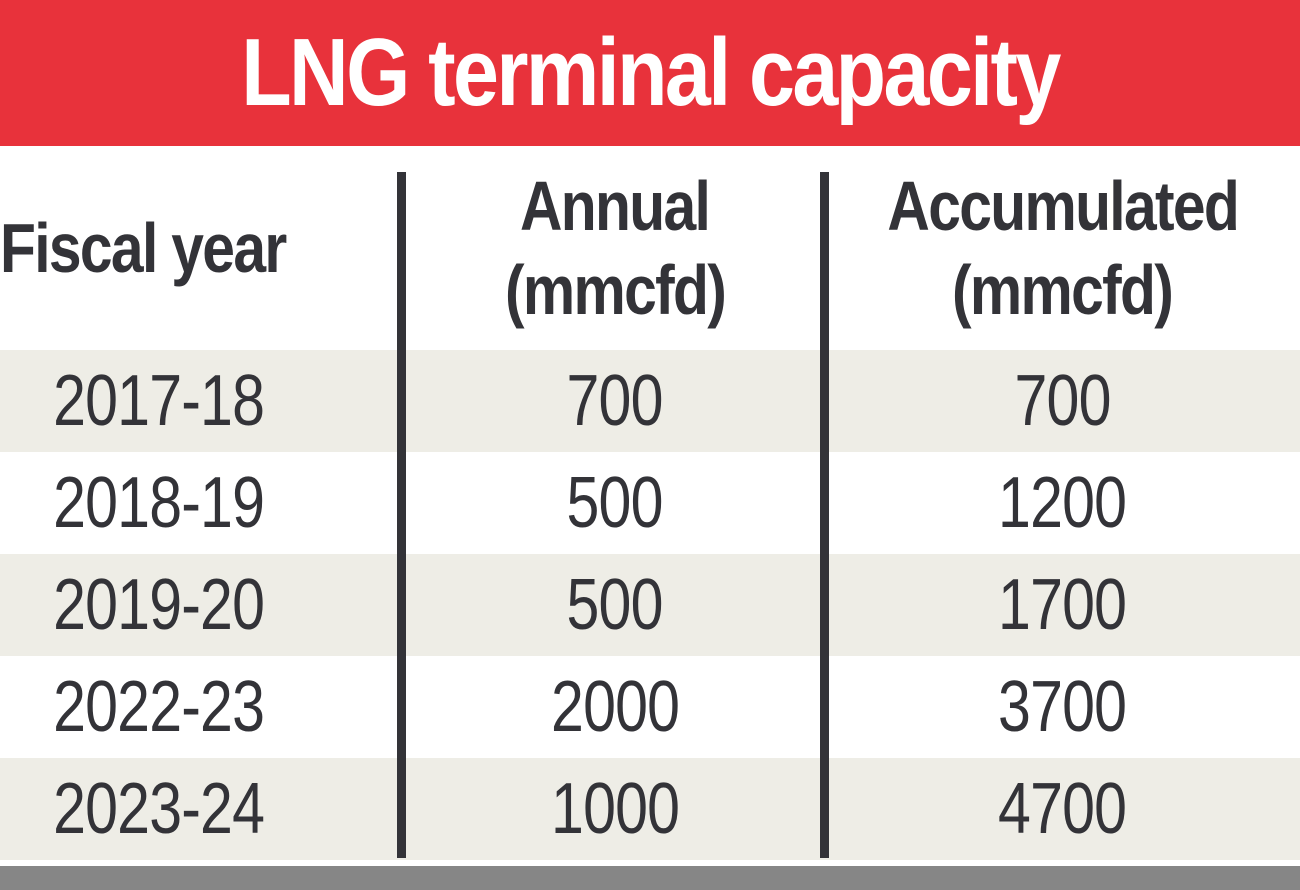  I want to click on table-row: 2019-20 500 1700, so click(650, 605).